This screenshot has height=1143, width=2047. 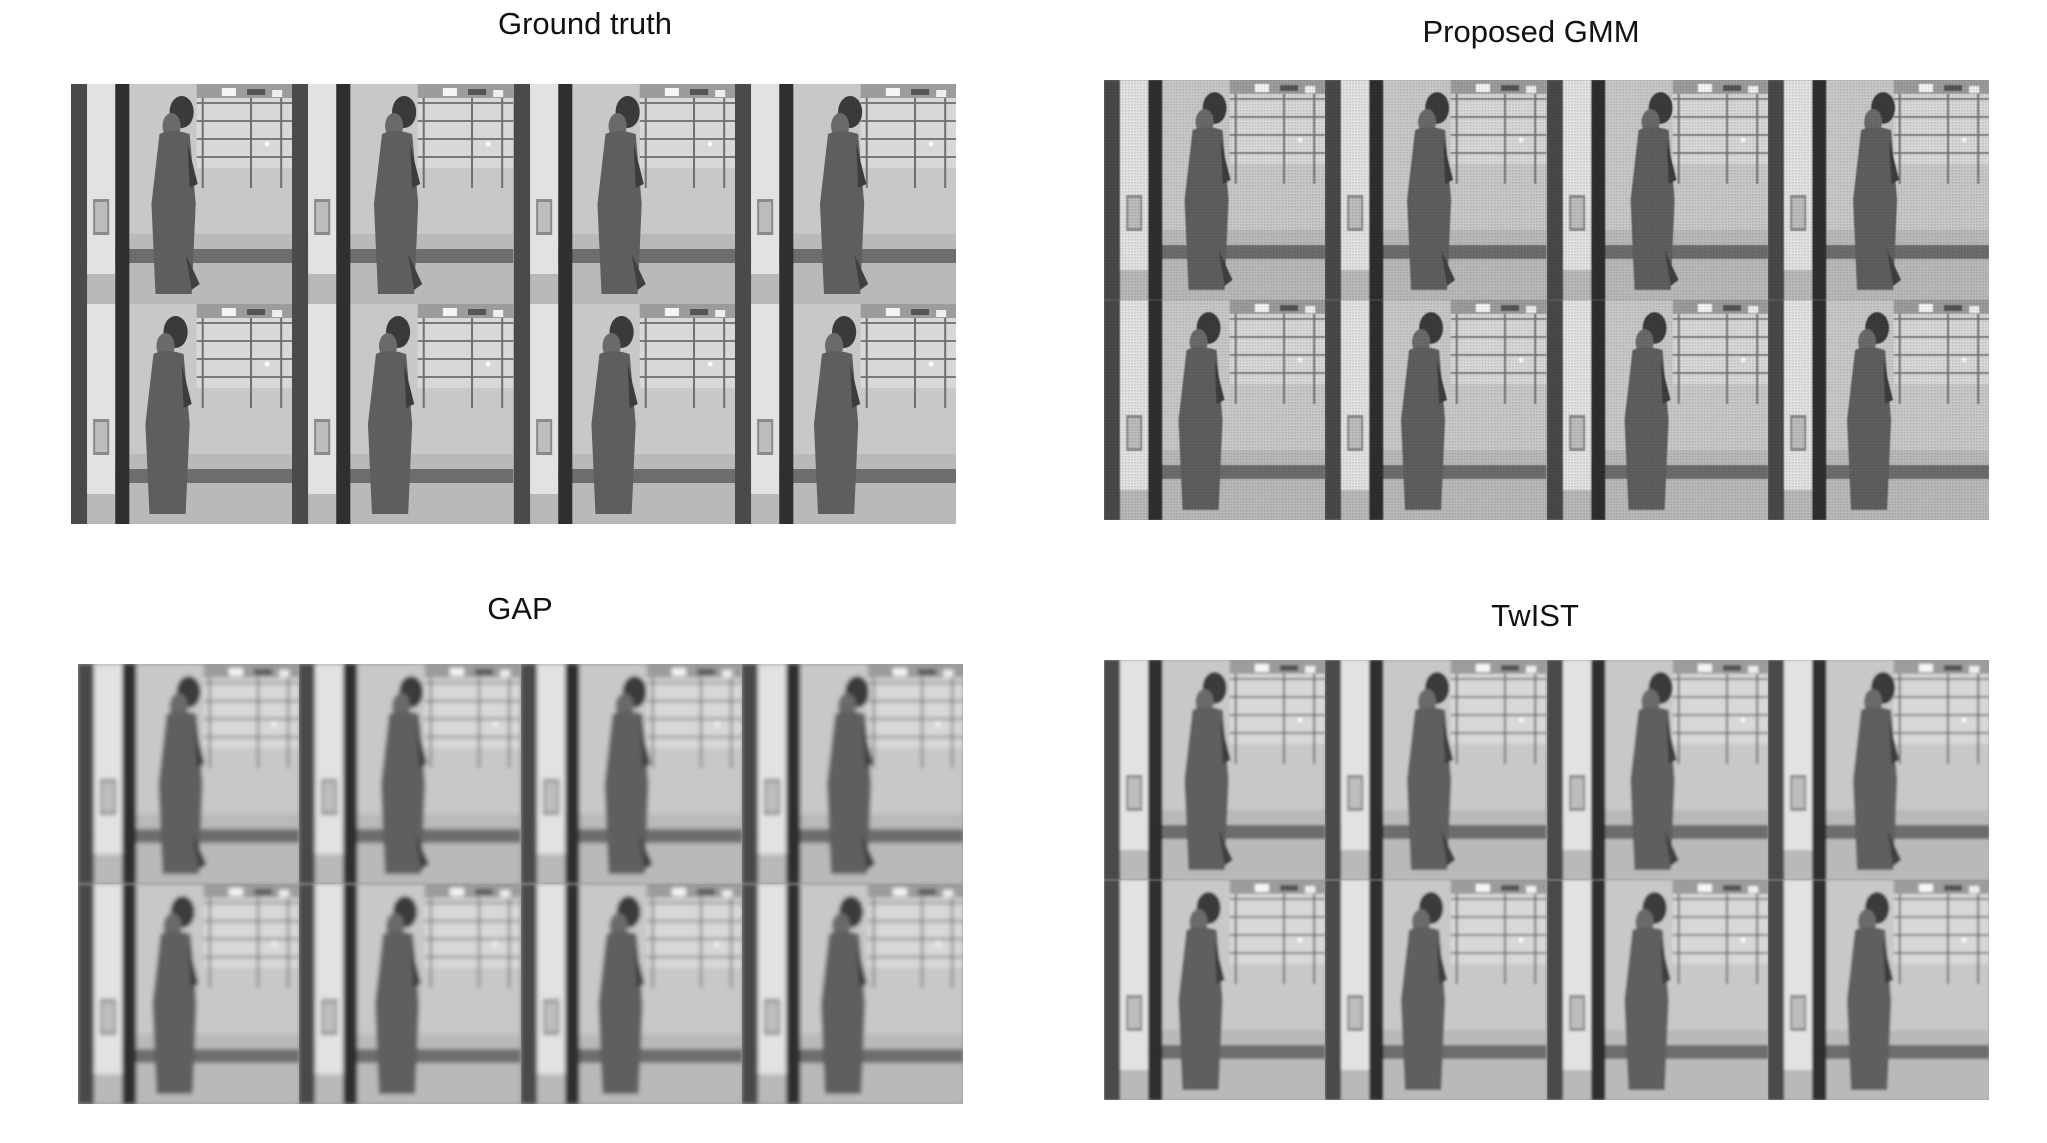 I want to click on panel-title-proposed-gmm: Proposed GMM, so click(x=1531, y=31).